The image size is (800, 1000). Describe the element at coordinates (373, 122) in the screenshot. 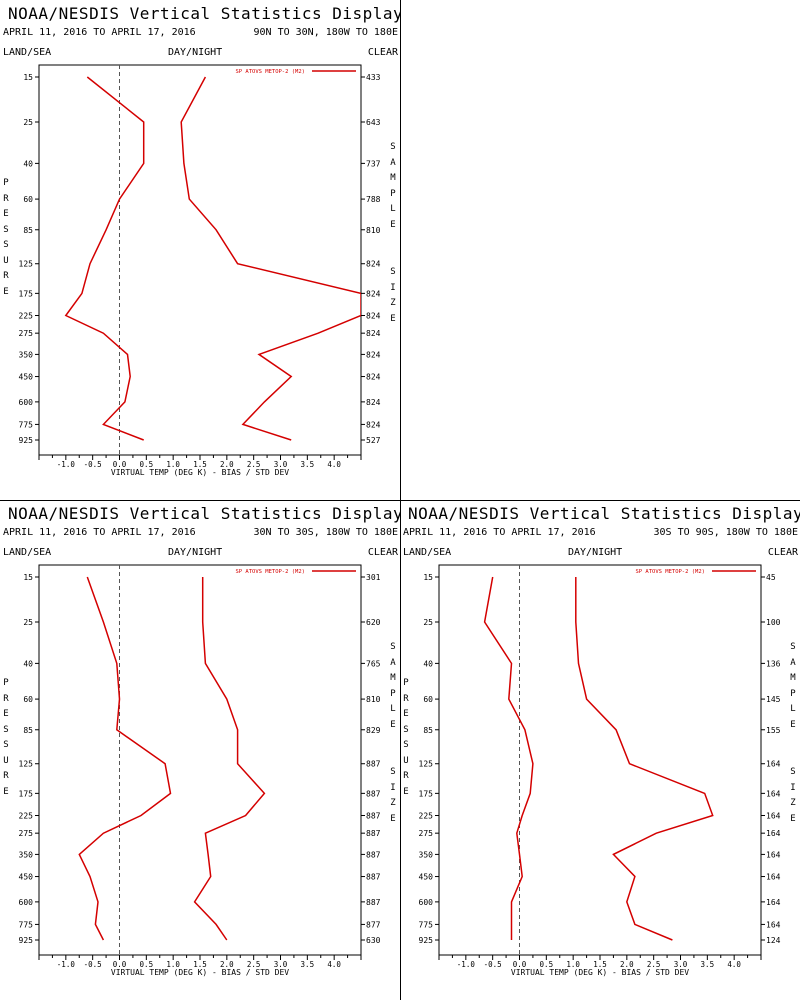

I see `sample-size-label: 643` at that location.